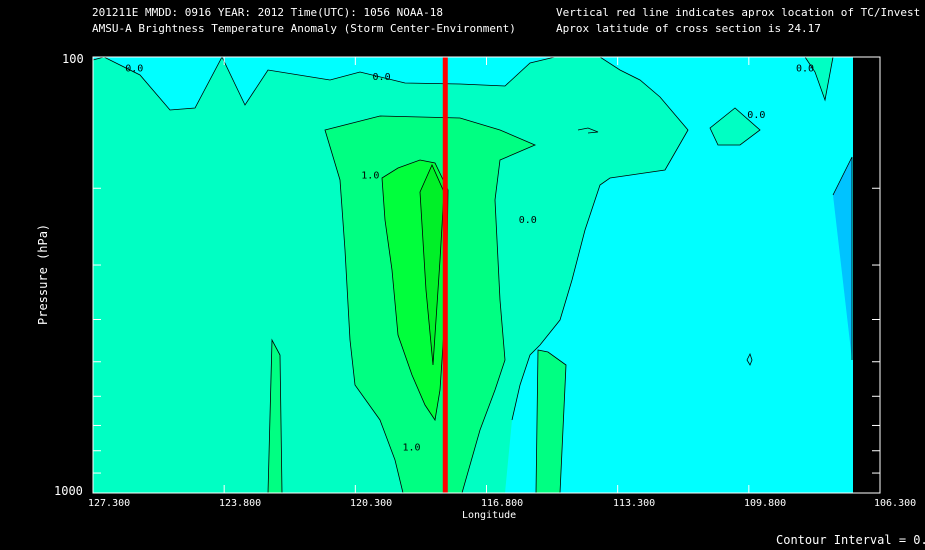 Image resolution: width=925 pixels, height=550 pixels. I want to click on x-tick-label-127-300: 127.300, so click(109, 503).